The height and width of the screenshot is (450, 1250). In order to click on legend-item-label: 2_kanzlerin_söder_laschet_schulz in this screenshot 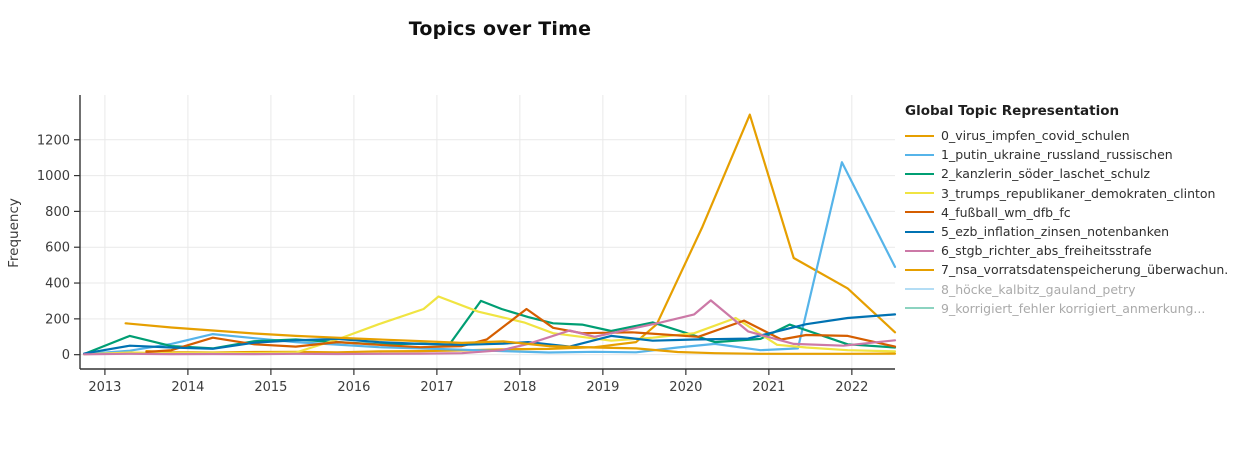, I will do `click(1046, 174)`.